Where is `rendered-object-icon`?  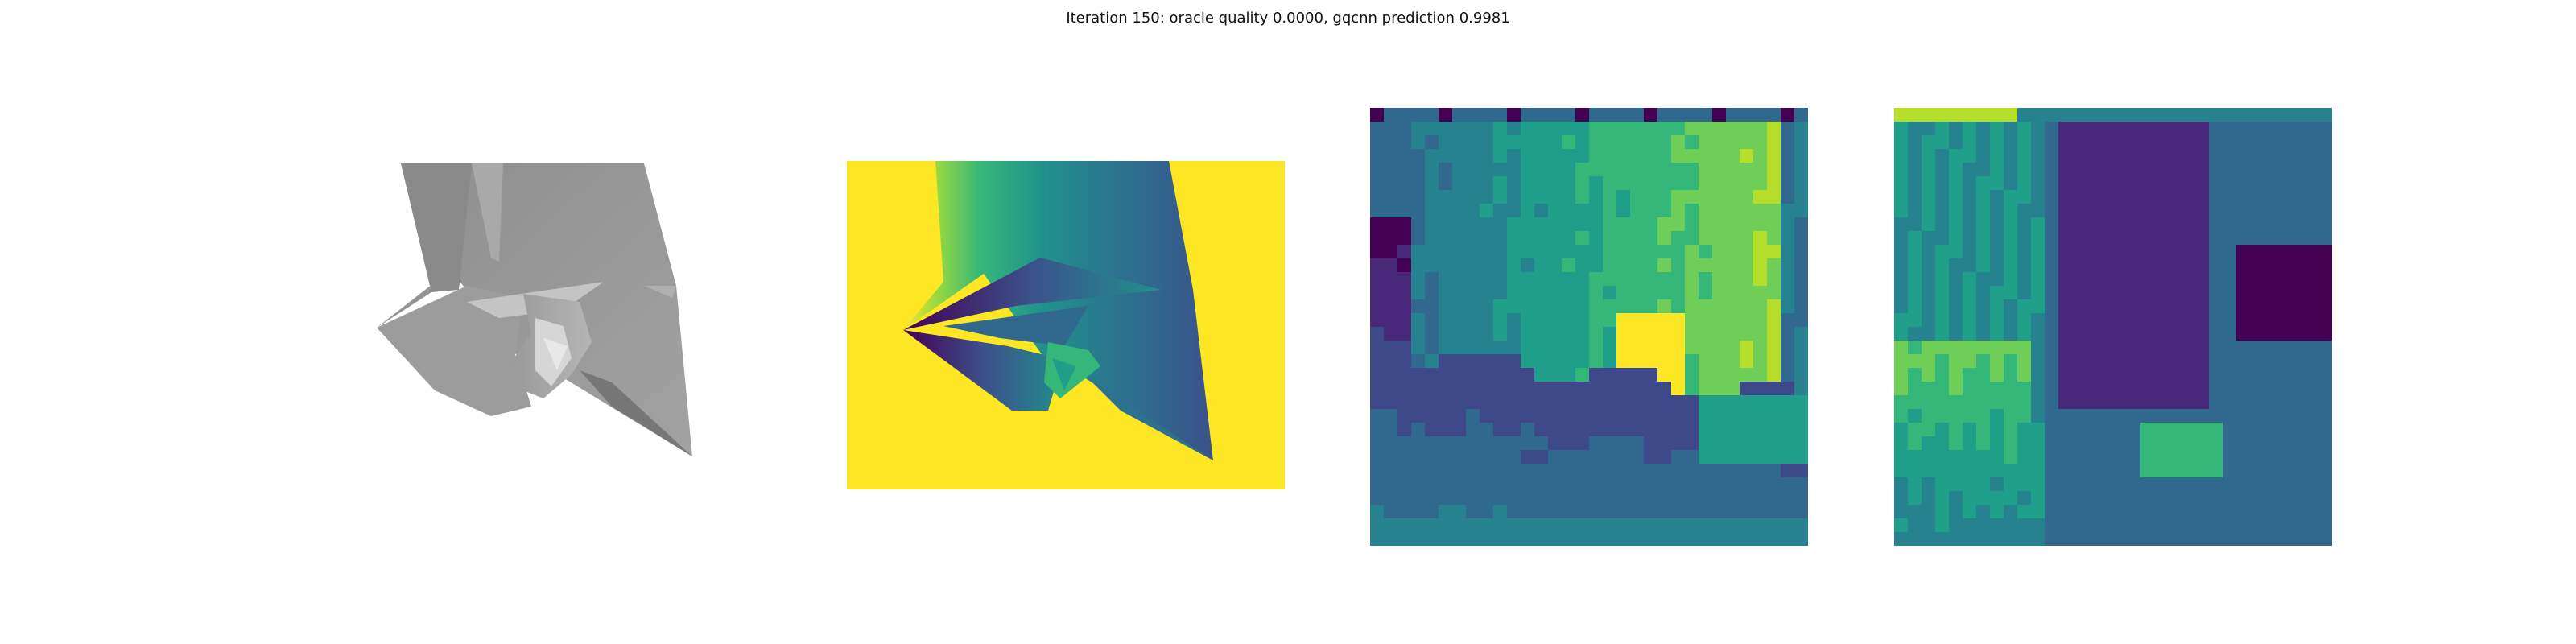 rendered-object-icon is located at coordinates (534, 309).